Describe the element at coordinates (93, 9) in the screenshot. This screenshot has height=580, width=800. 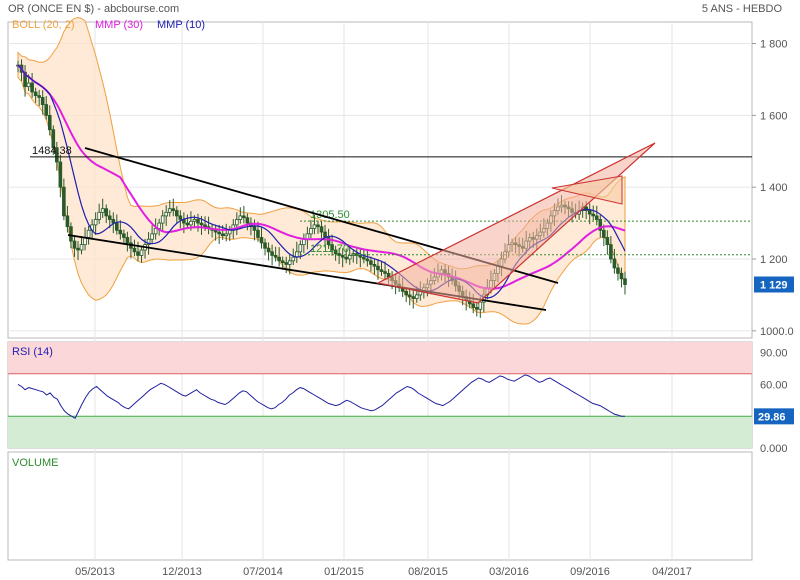
I see `chart-title: OR (ONCE EN $) - abcbourse.com` at that location.